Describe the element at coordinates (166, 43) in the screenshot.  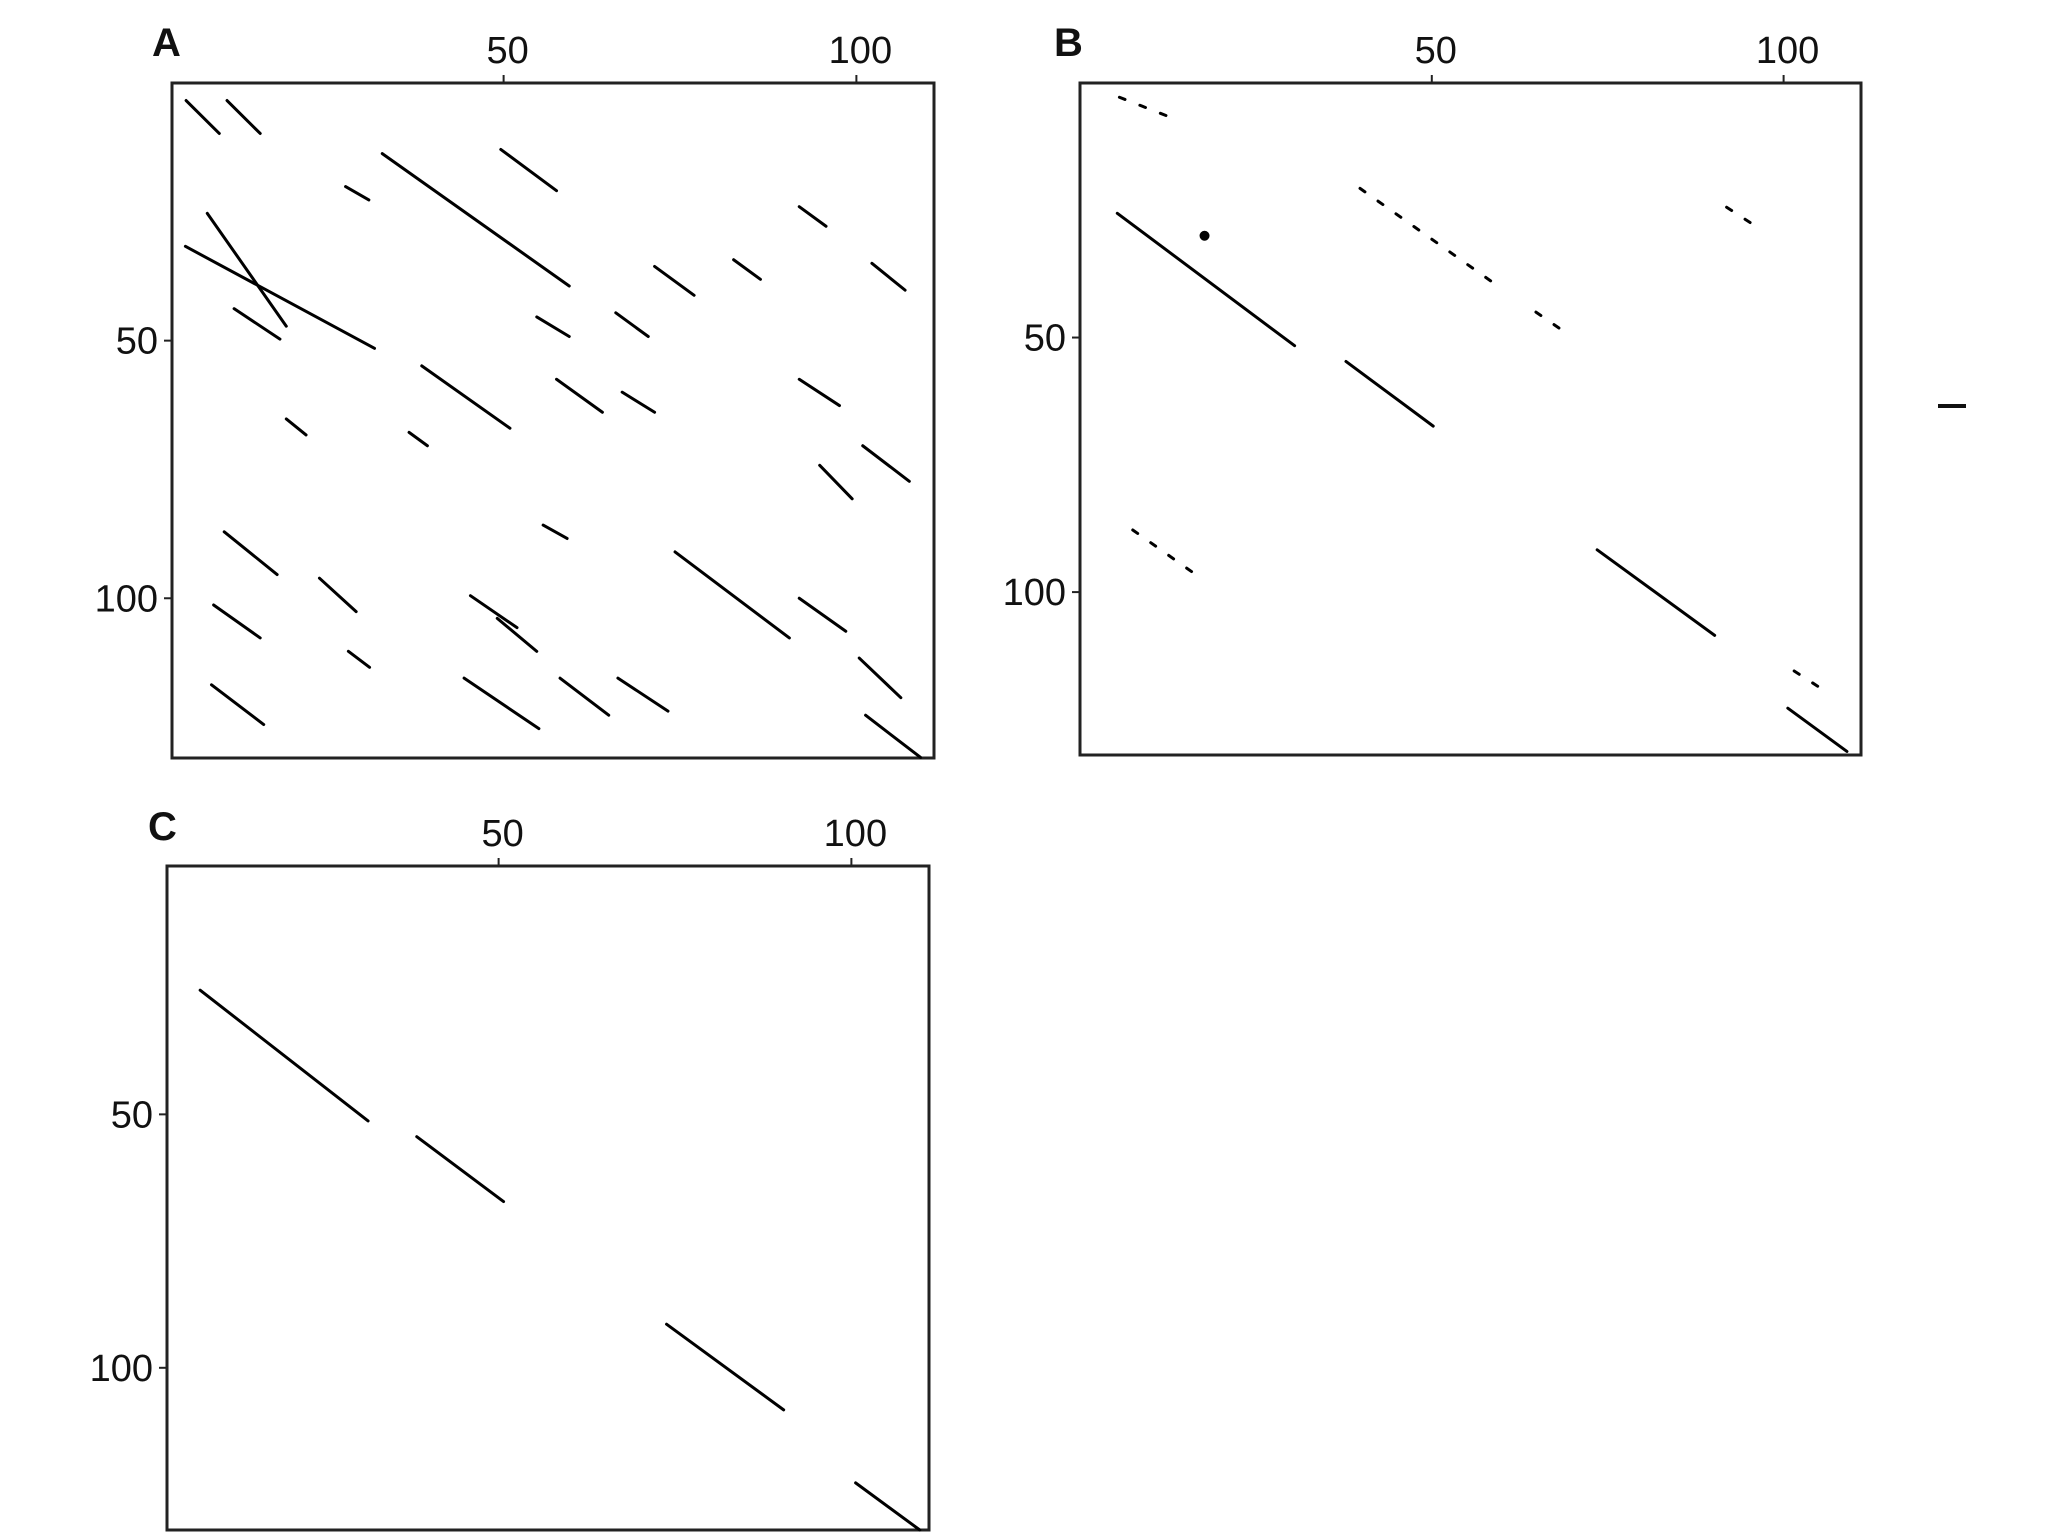
I see `panel-label: A` at that location.